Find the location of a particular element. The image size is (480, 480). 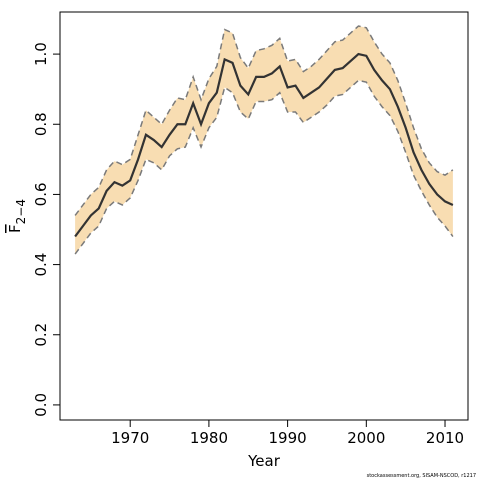

y-tick-label: 1.0 is located at coordinates (41, 54).